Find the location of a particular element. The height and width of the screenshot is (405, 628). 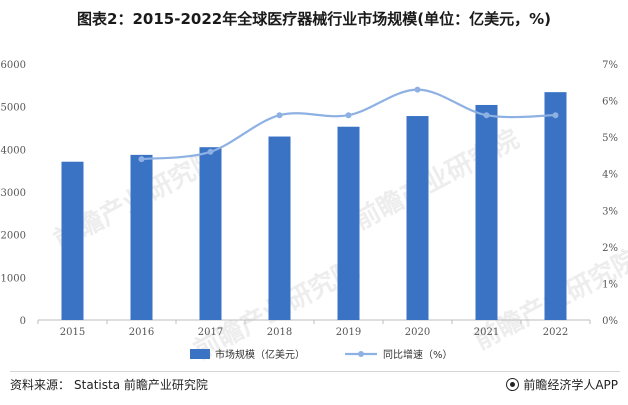

bar-2018 is located at coordinates (279, 228).